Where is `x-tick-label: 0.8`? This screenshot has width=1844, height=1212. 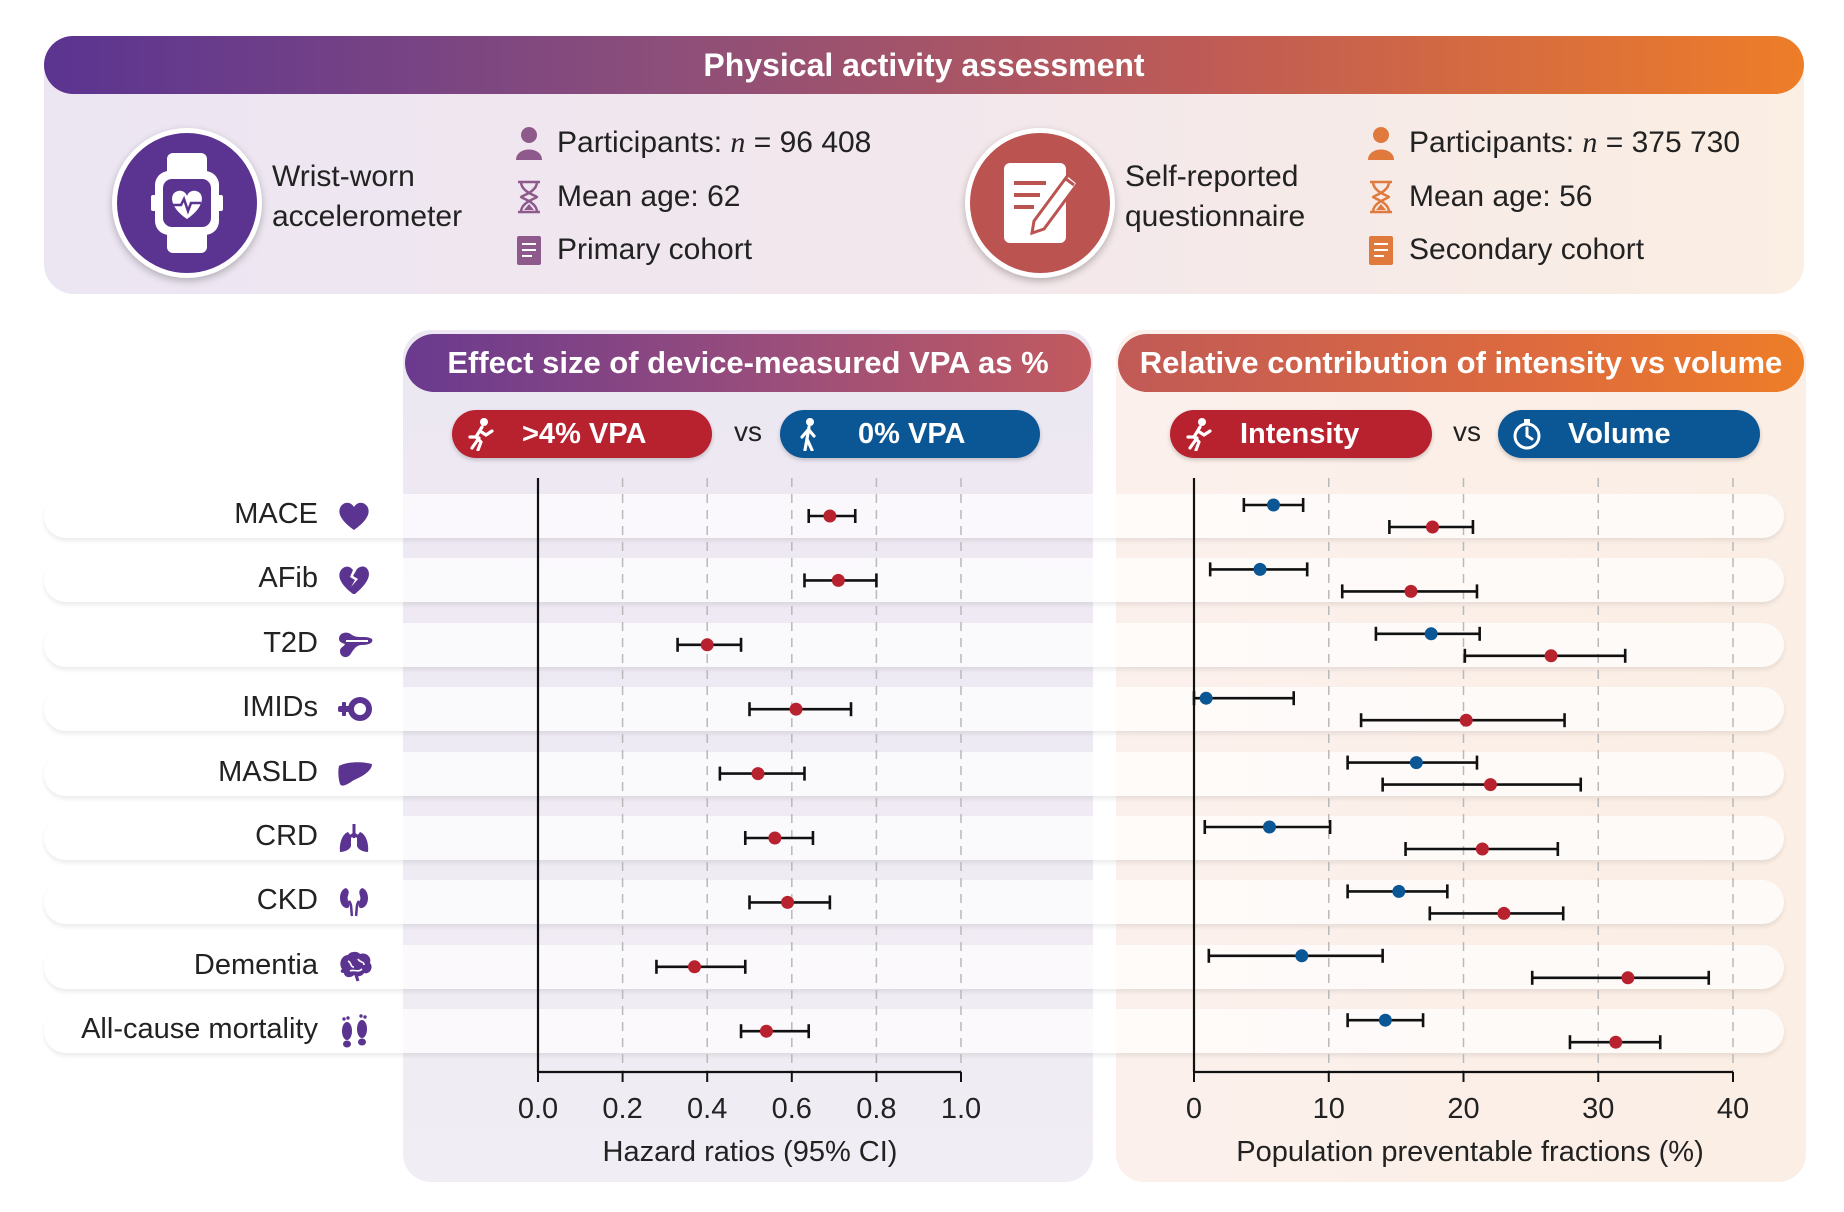 x-tick-label: 0.8 is located at coordinates (876, 1109).